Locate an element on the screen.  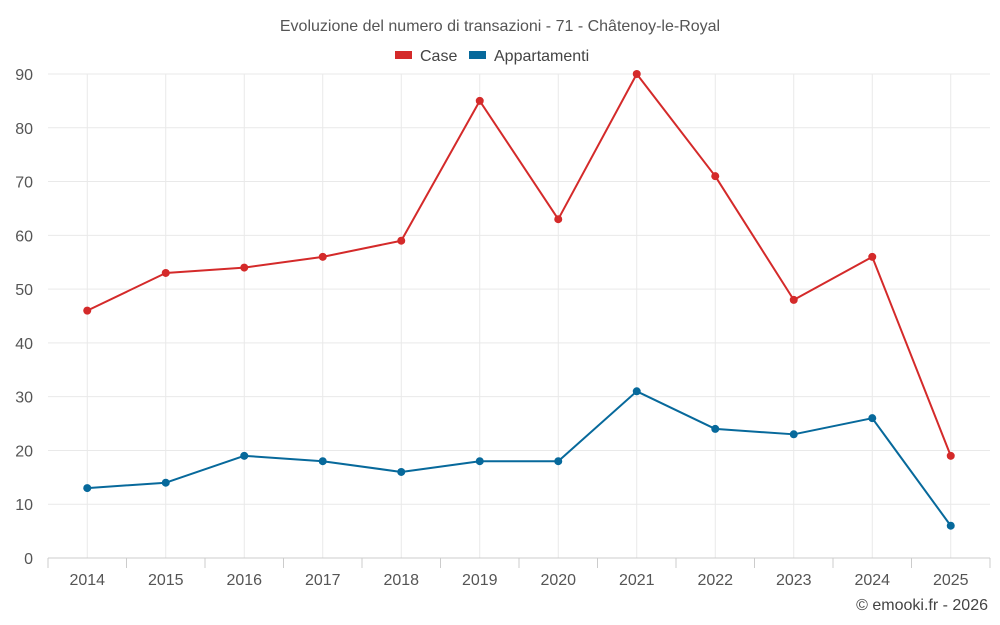
y-tick-label: 40 is located at coordinates (24, 344).